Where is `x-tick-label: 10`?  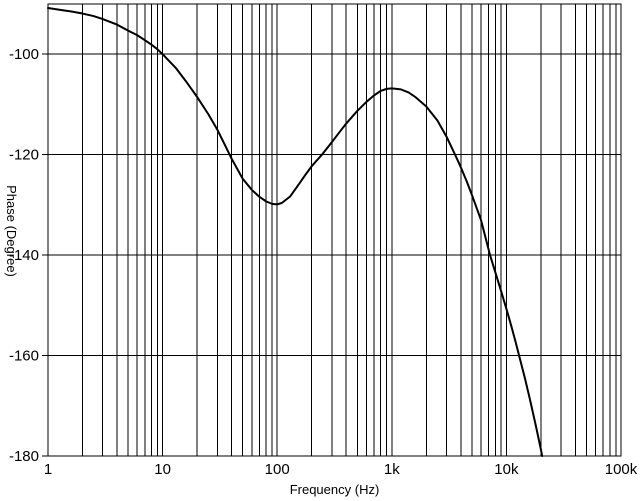
x-tick-label: 10 is located at coordinates (162, 469).